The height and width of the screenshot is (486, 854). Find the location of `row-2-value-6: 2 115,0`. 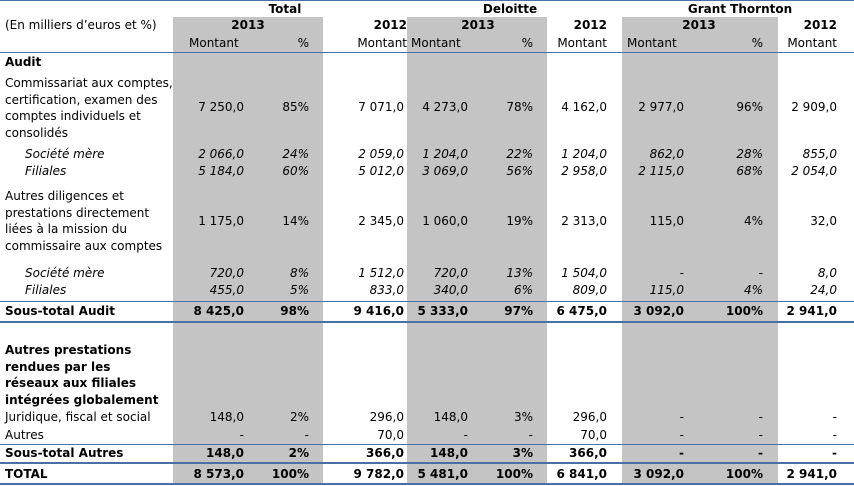

row-2-value-6: 2 115,0 is located at coordinates (661, 171).